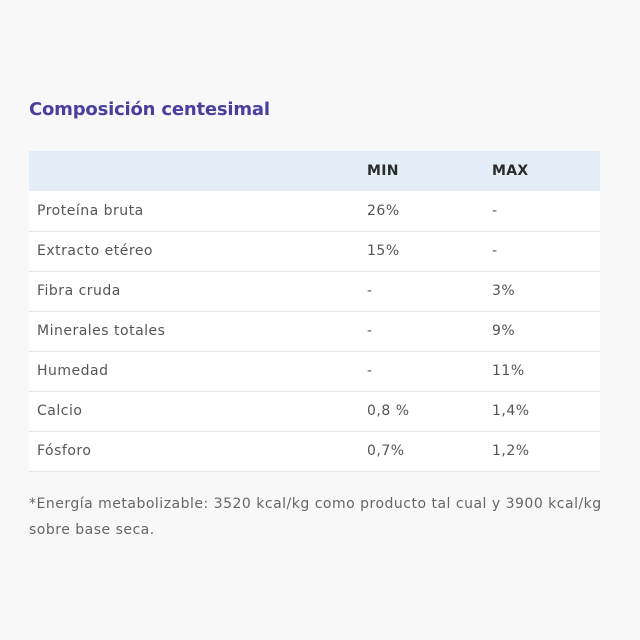 The width and height of the screenshot is (640, 640). What do you see at coordinates (511, 411) in the screenshot?
I see `row-max: 1,4%` at bounding box center [511, 411].